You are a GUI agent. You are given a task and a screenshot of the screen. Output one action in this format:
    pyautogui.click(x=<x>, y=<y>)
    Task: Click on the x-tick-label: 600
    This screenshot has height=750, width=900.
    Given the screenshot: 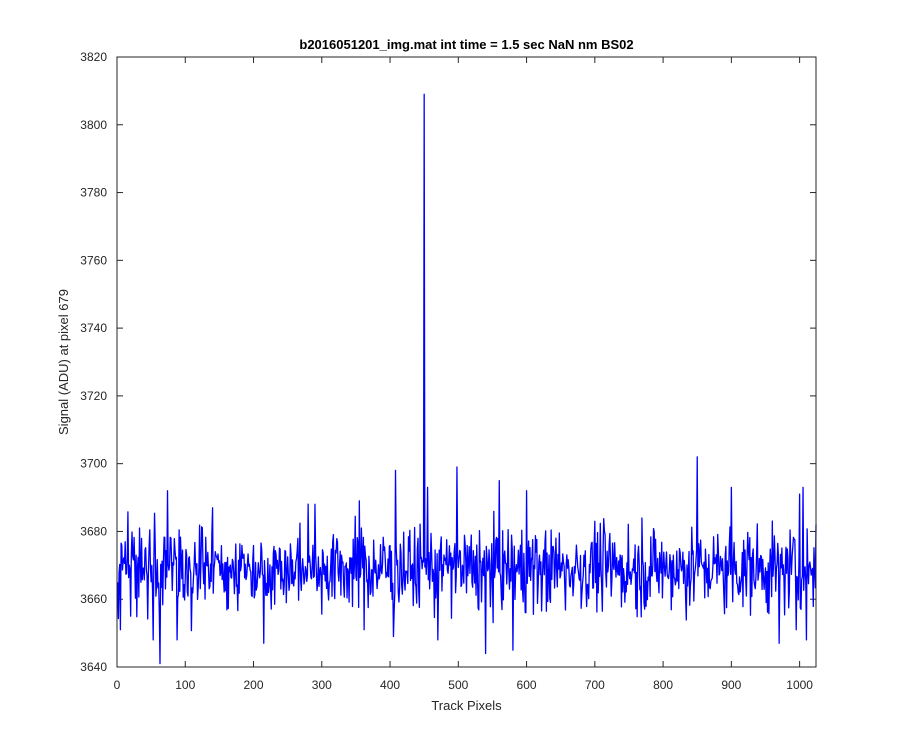 What is the action you would take?
    pyautogui.click(x=527, y=685)
    